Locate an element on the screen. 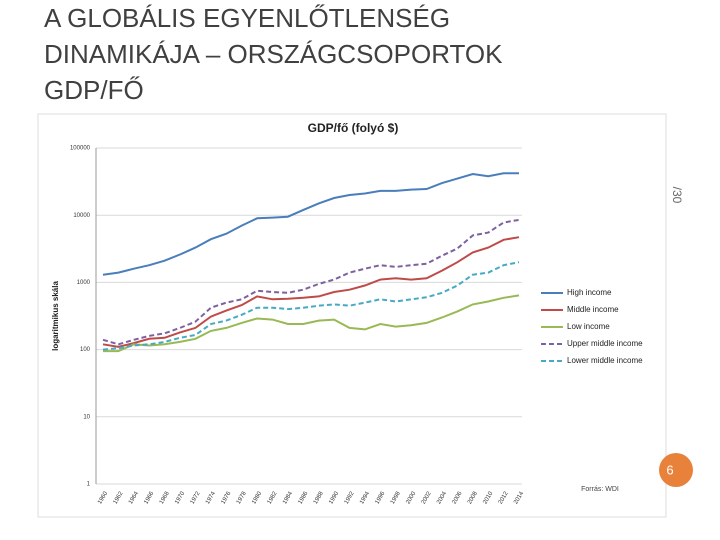 This screenshot has width=720, height=540. page-badge is located at coordinates (676, 470).